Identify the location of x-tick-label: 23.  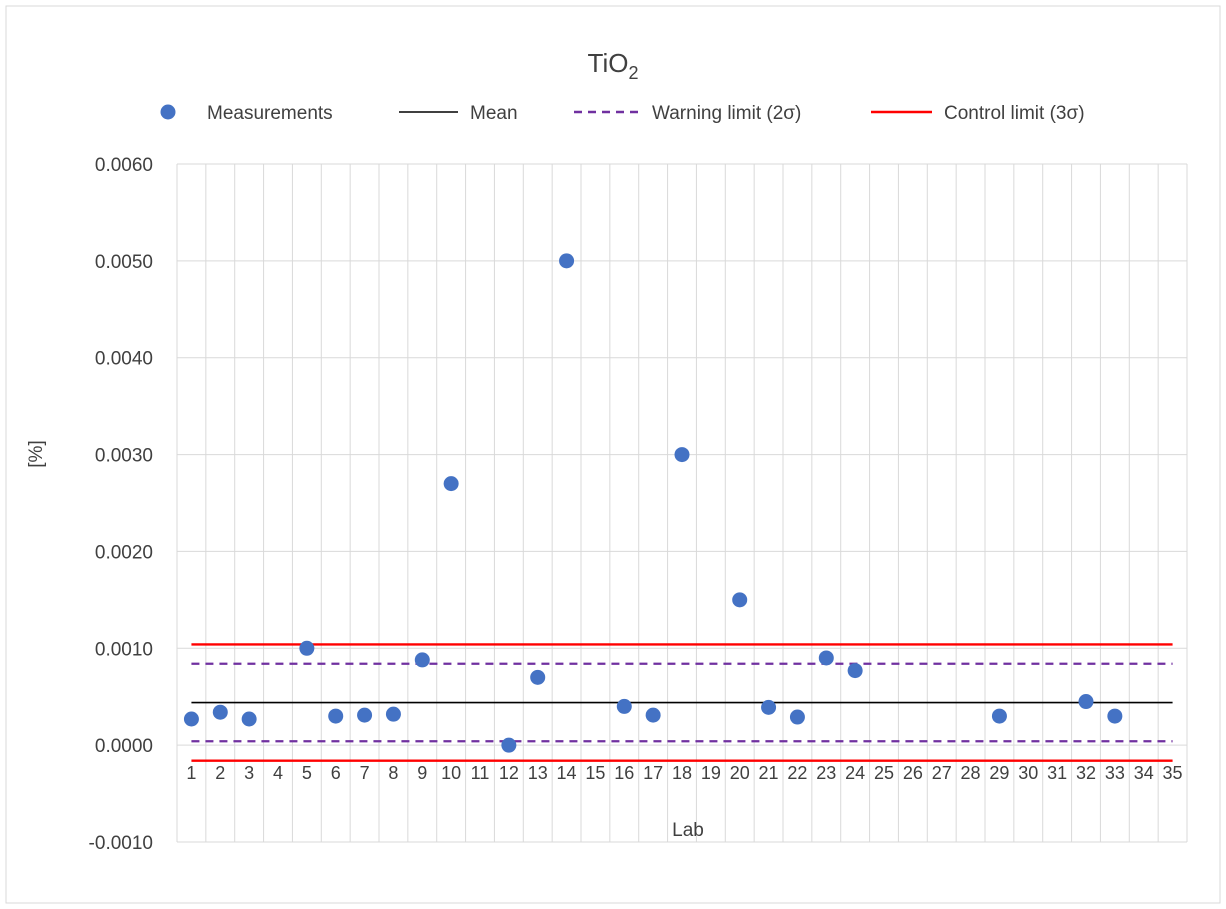
(826, 773).